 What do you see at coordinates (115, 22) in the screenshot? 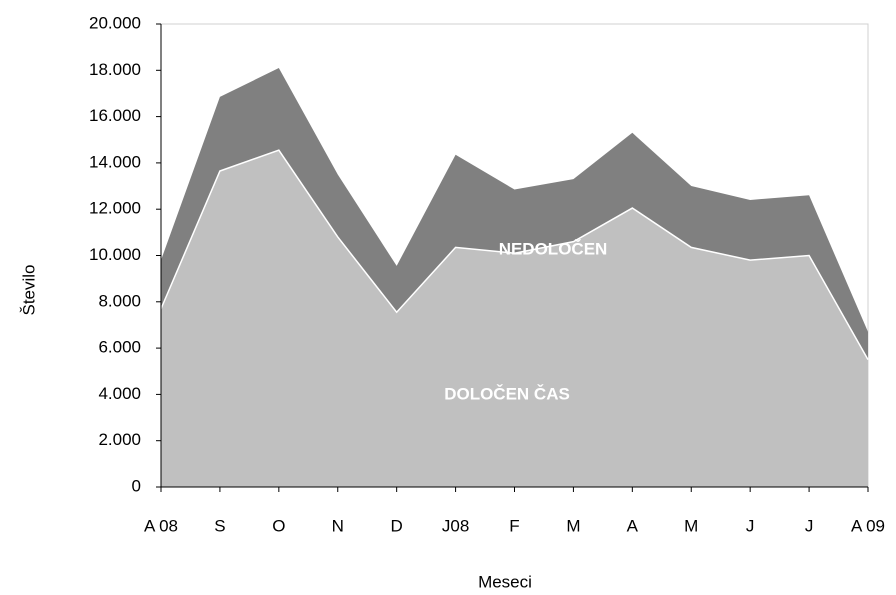
I see `y-tick-label: 20.000` at bounding box center [115, 22].